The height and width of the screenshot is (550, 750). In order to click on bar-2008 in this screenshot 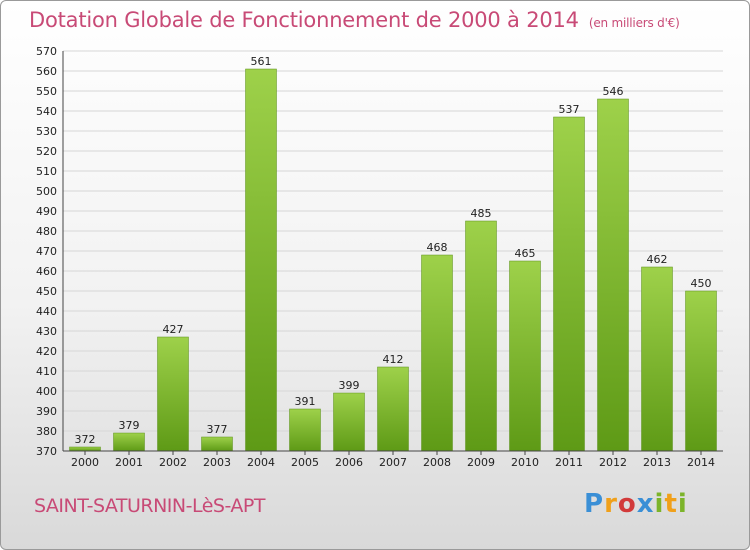, I will do `click(437, 353)`.